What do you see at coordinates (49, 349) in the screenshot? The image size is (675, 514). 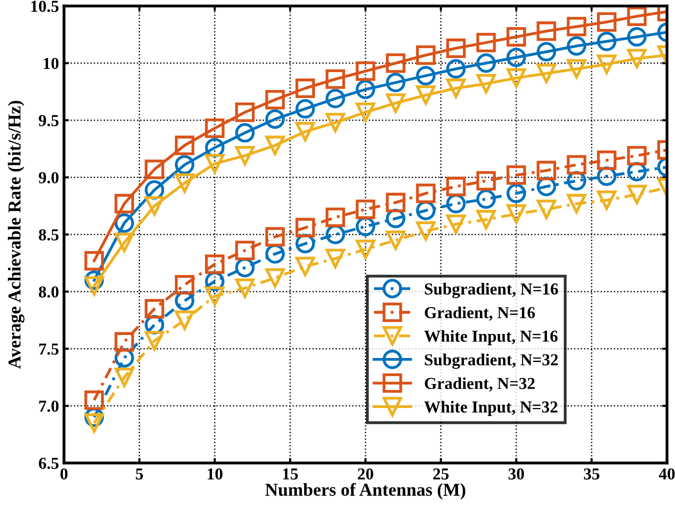 I see `y-tick-label: 7.5` at bounding box center [49, 349].